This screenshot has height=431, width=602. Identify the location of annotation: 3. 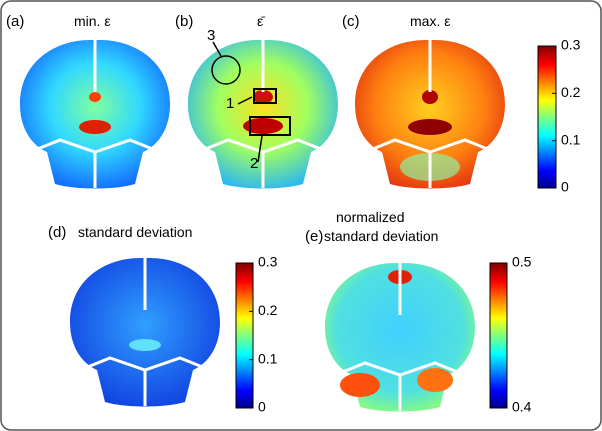
(211, 35).